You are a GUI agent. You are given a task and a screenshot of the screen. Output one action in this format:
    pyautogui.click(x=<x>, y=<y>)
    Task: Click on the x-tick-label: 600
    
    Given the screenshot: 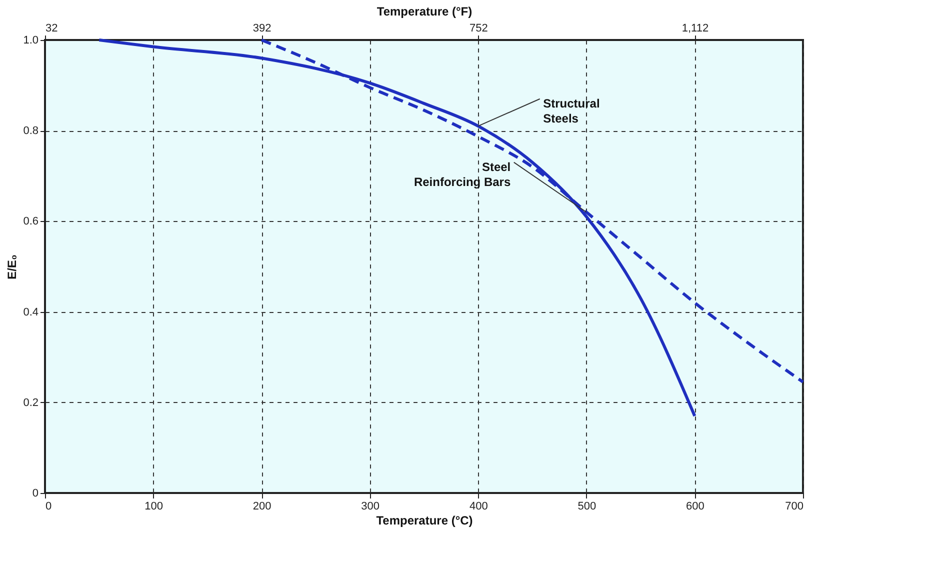 What is the action you would take?
    pyautogui.click(x=695, y=506)
    